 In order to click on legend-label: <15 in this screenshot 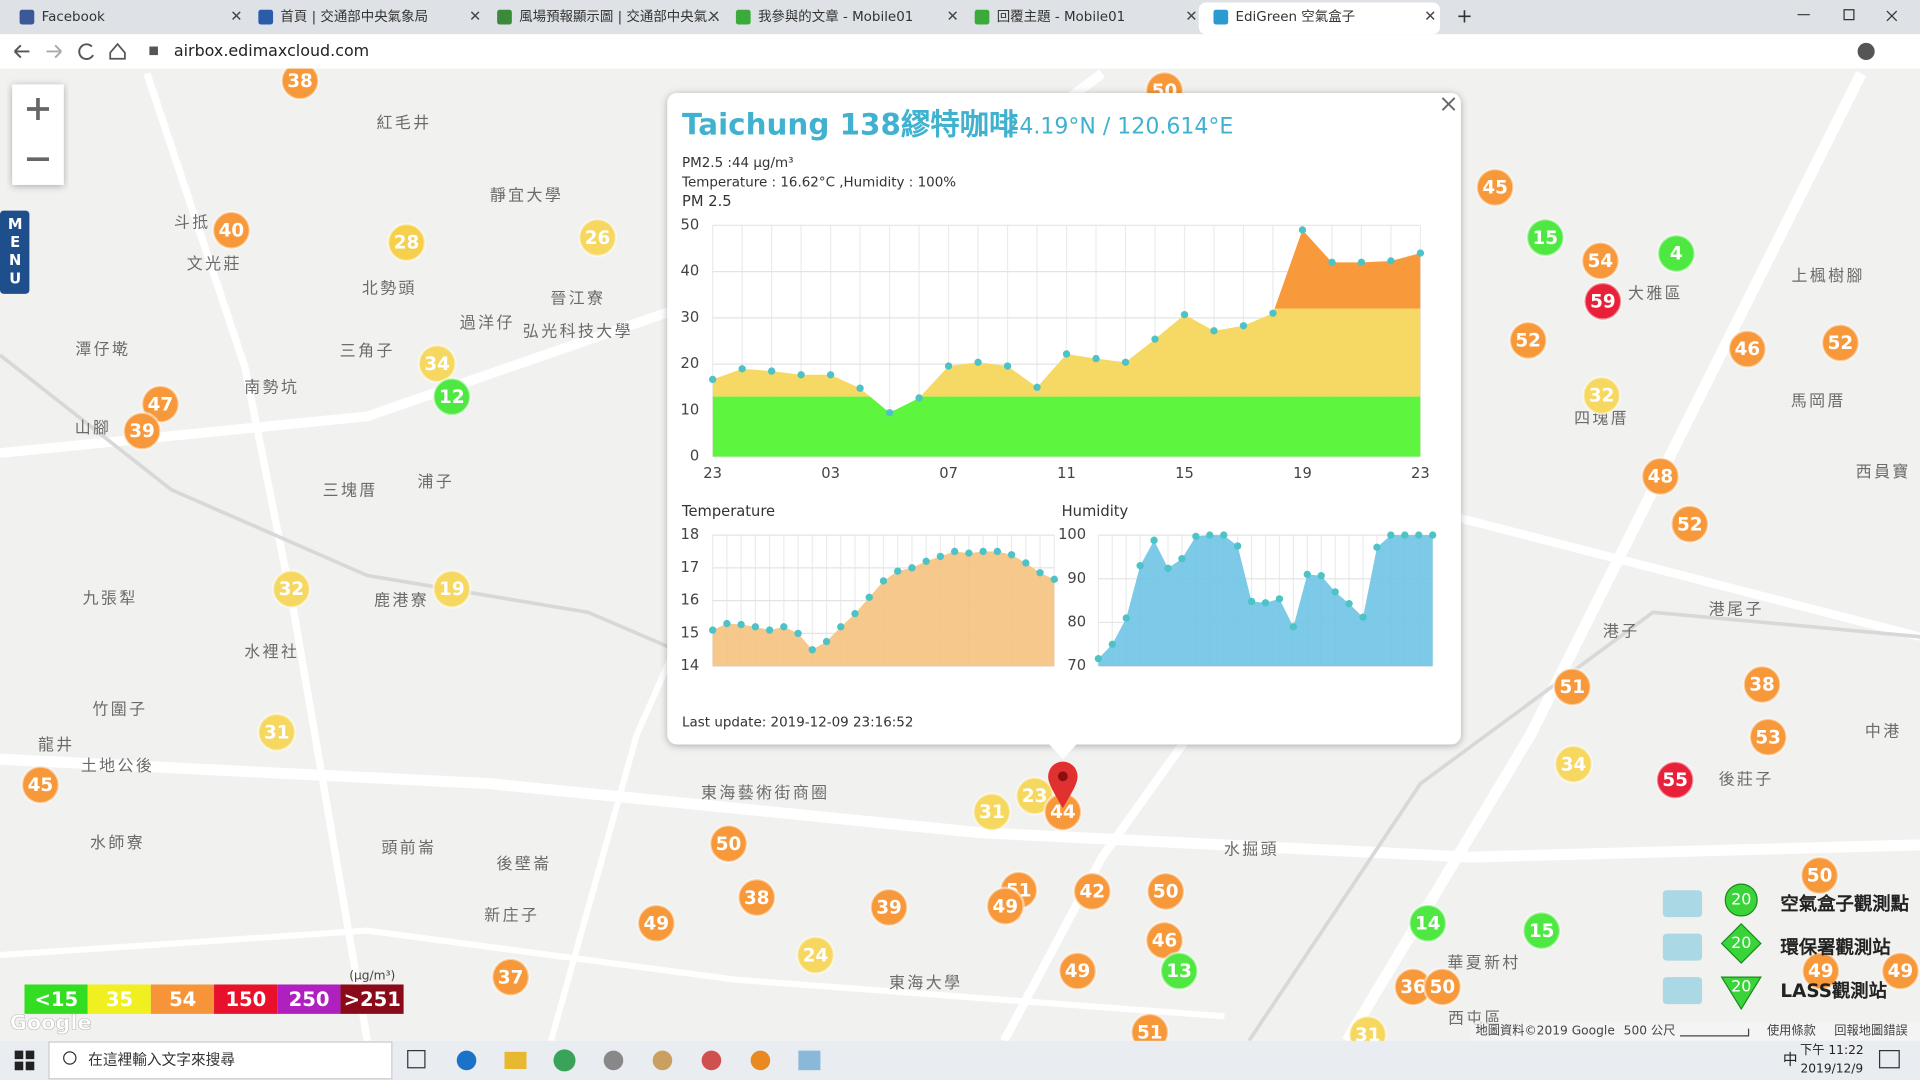, I will do `click(56, 999)`.